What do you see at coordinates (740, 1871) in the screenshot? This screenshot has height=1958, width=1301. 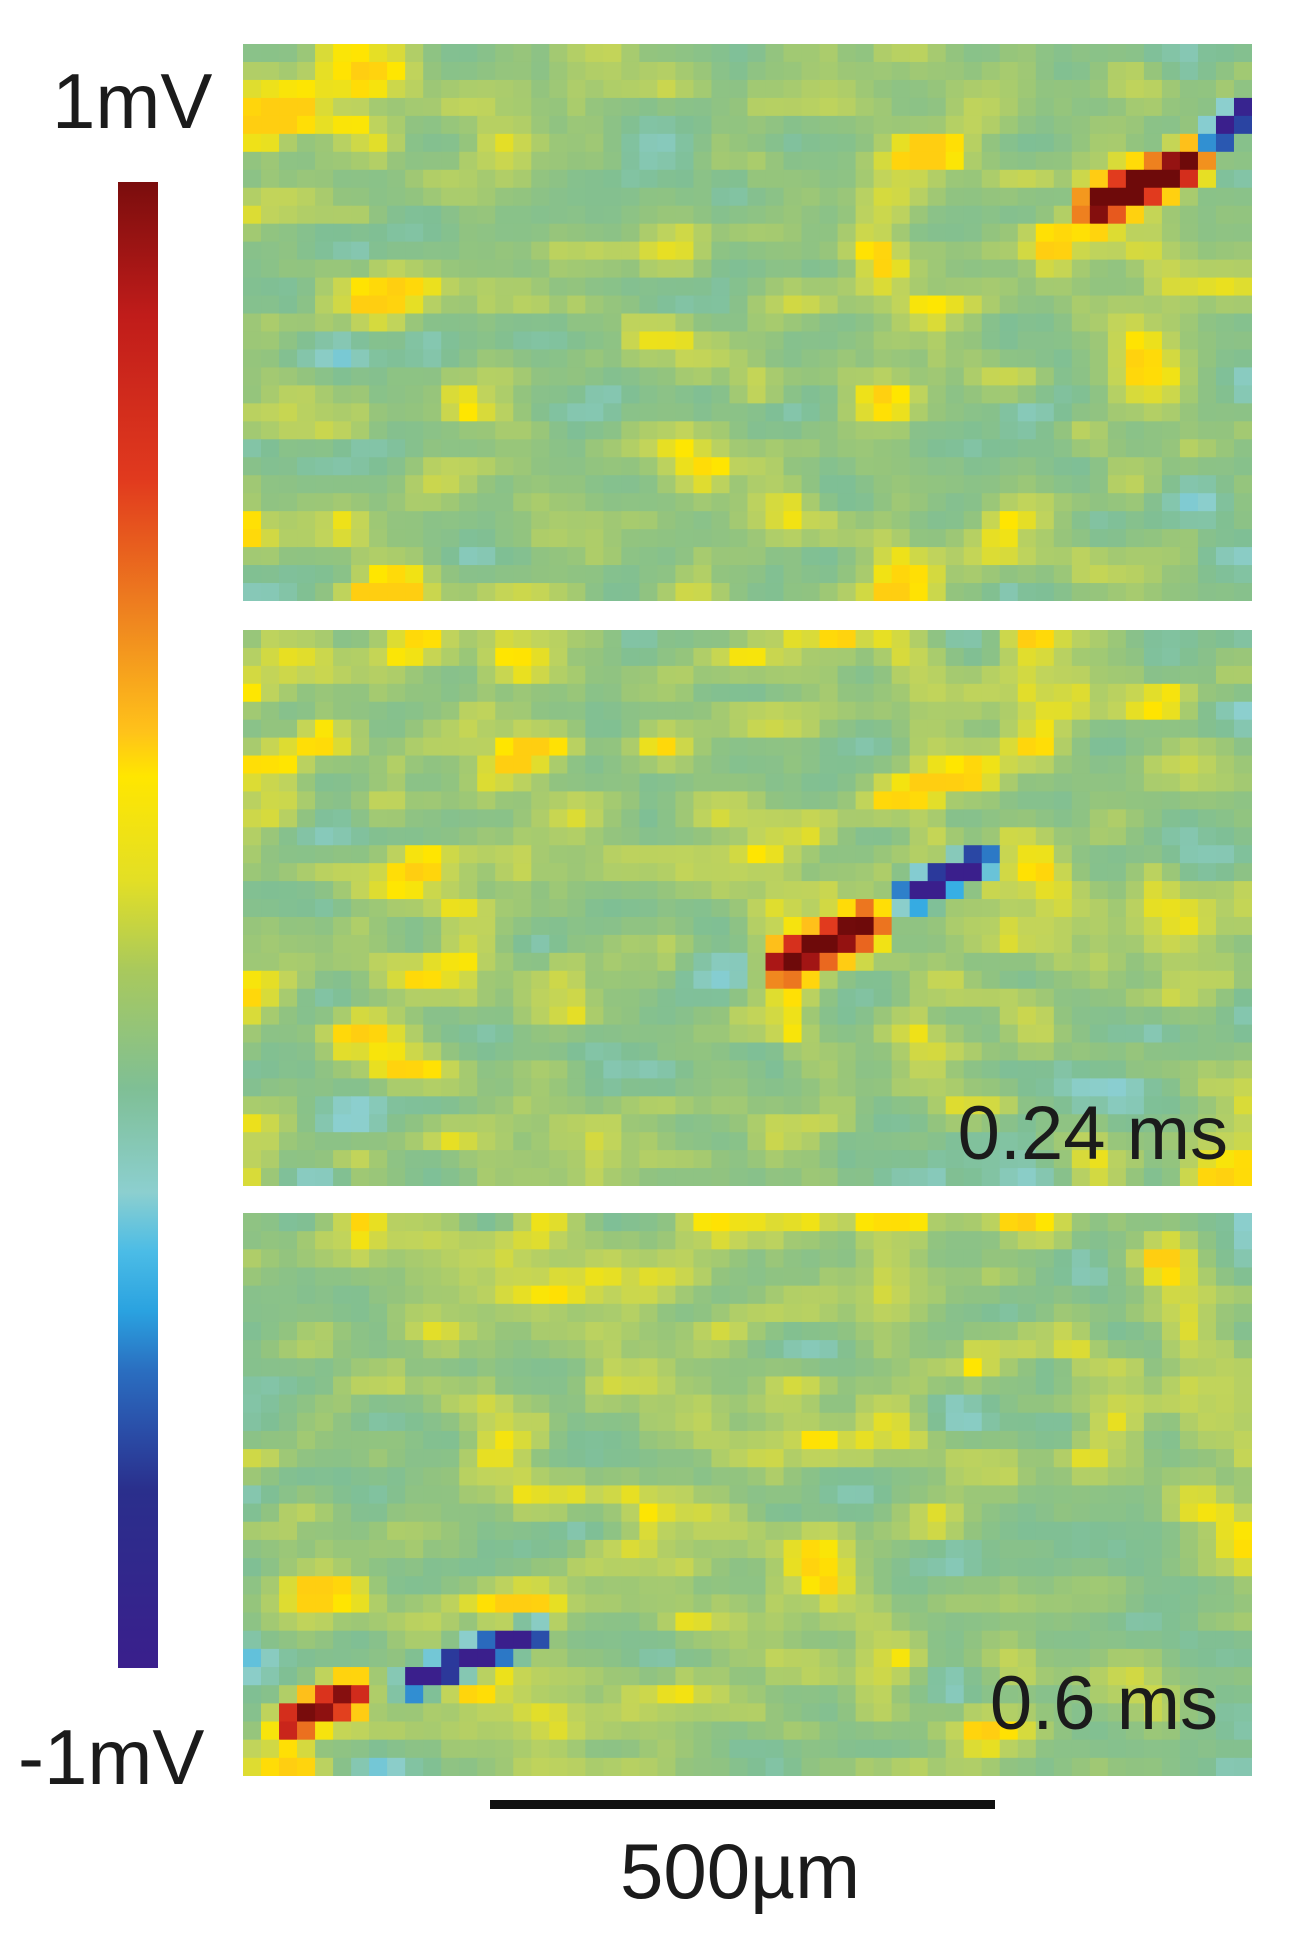 I see `scale-bar-label: 500µm` at bounding box center [740, 1871].